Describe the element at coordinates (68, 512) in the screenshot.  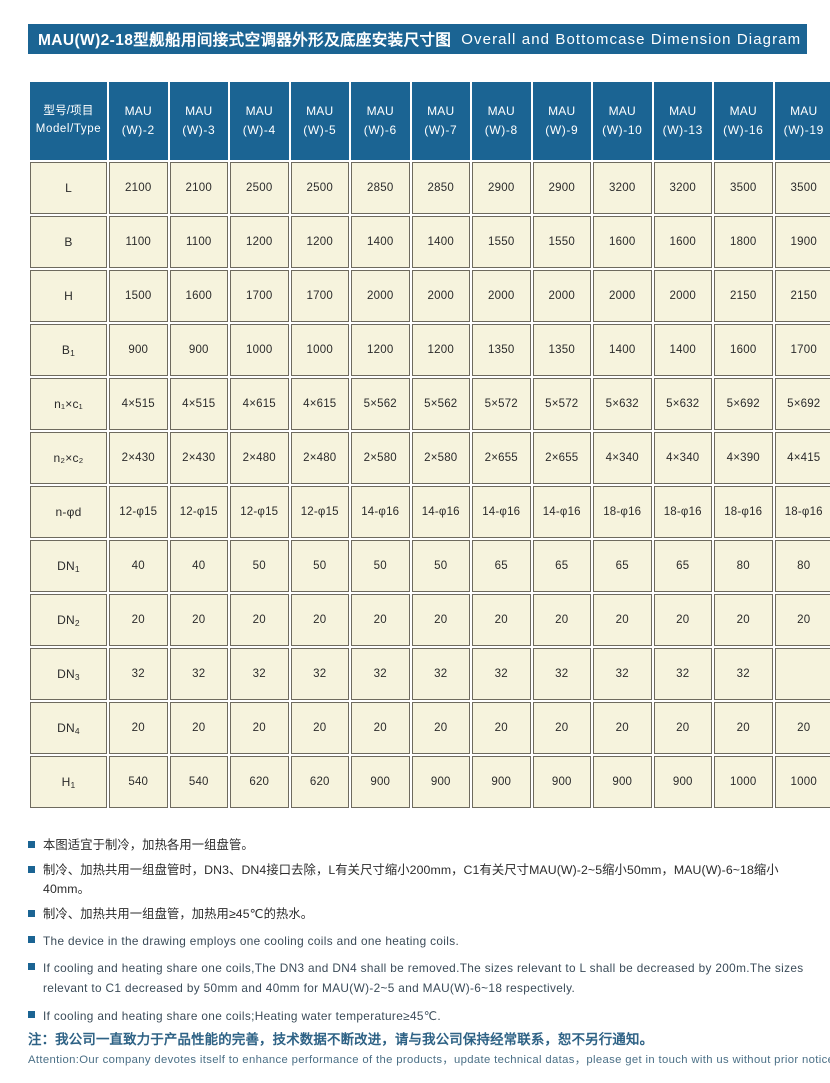
I see `row-label-cell: n-φd` at that location.